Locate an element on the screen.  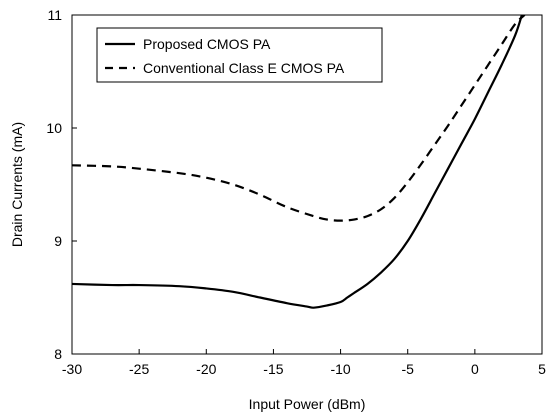
x-tick-label: -15 is located at coordinates (273, 369).